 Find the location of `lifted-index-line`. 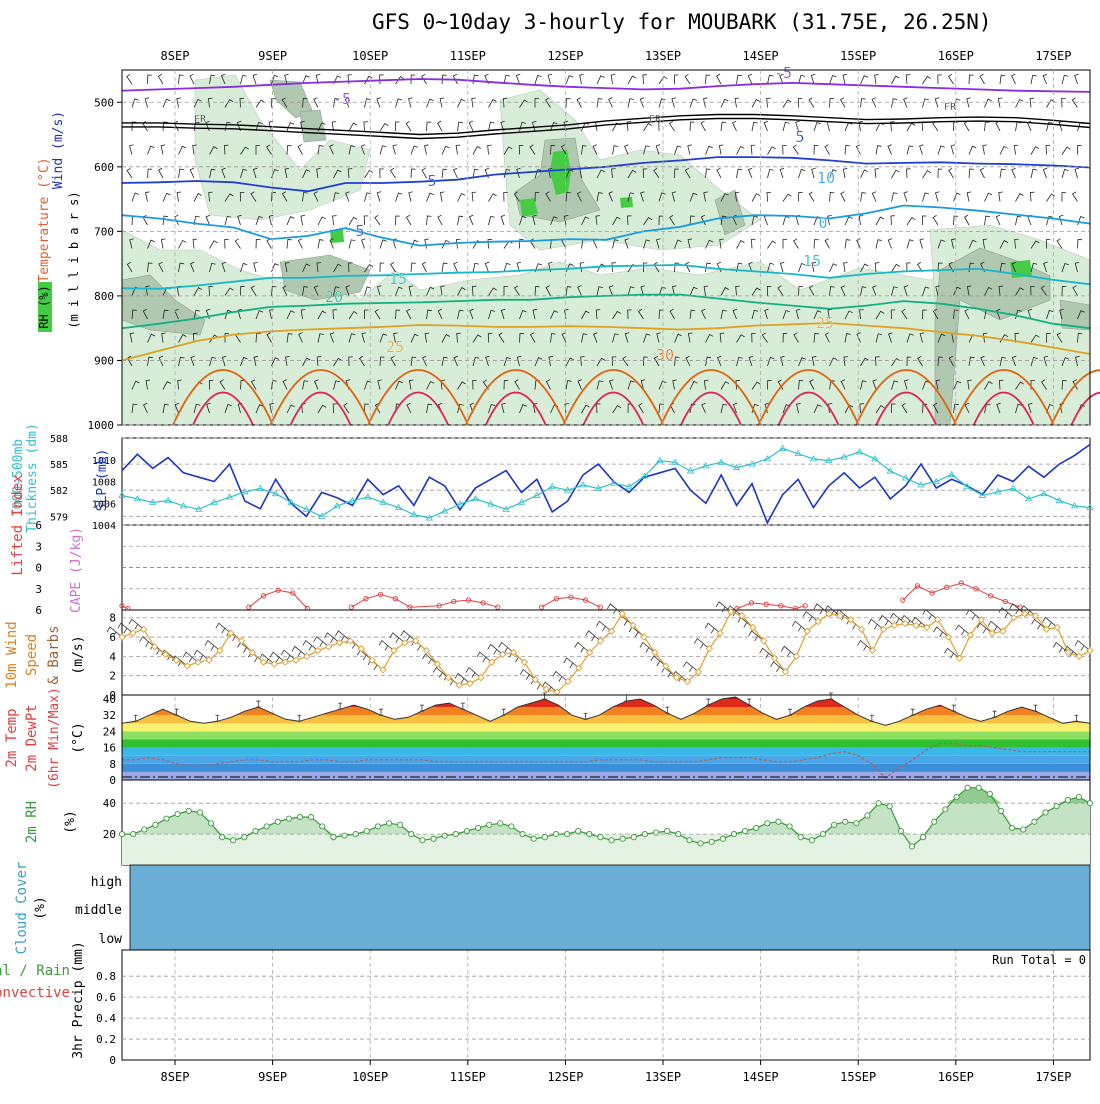

lifted-index-line is located at coordinates (125, 607).